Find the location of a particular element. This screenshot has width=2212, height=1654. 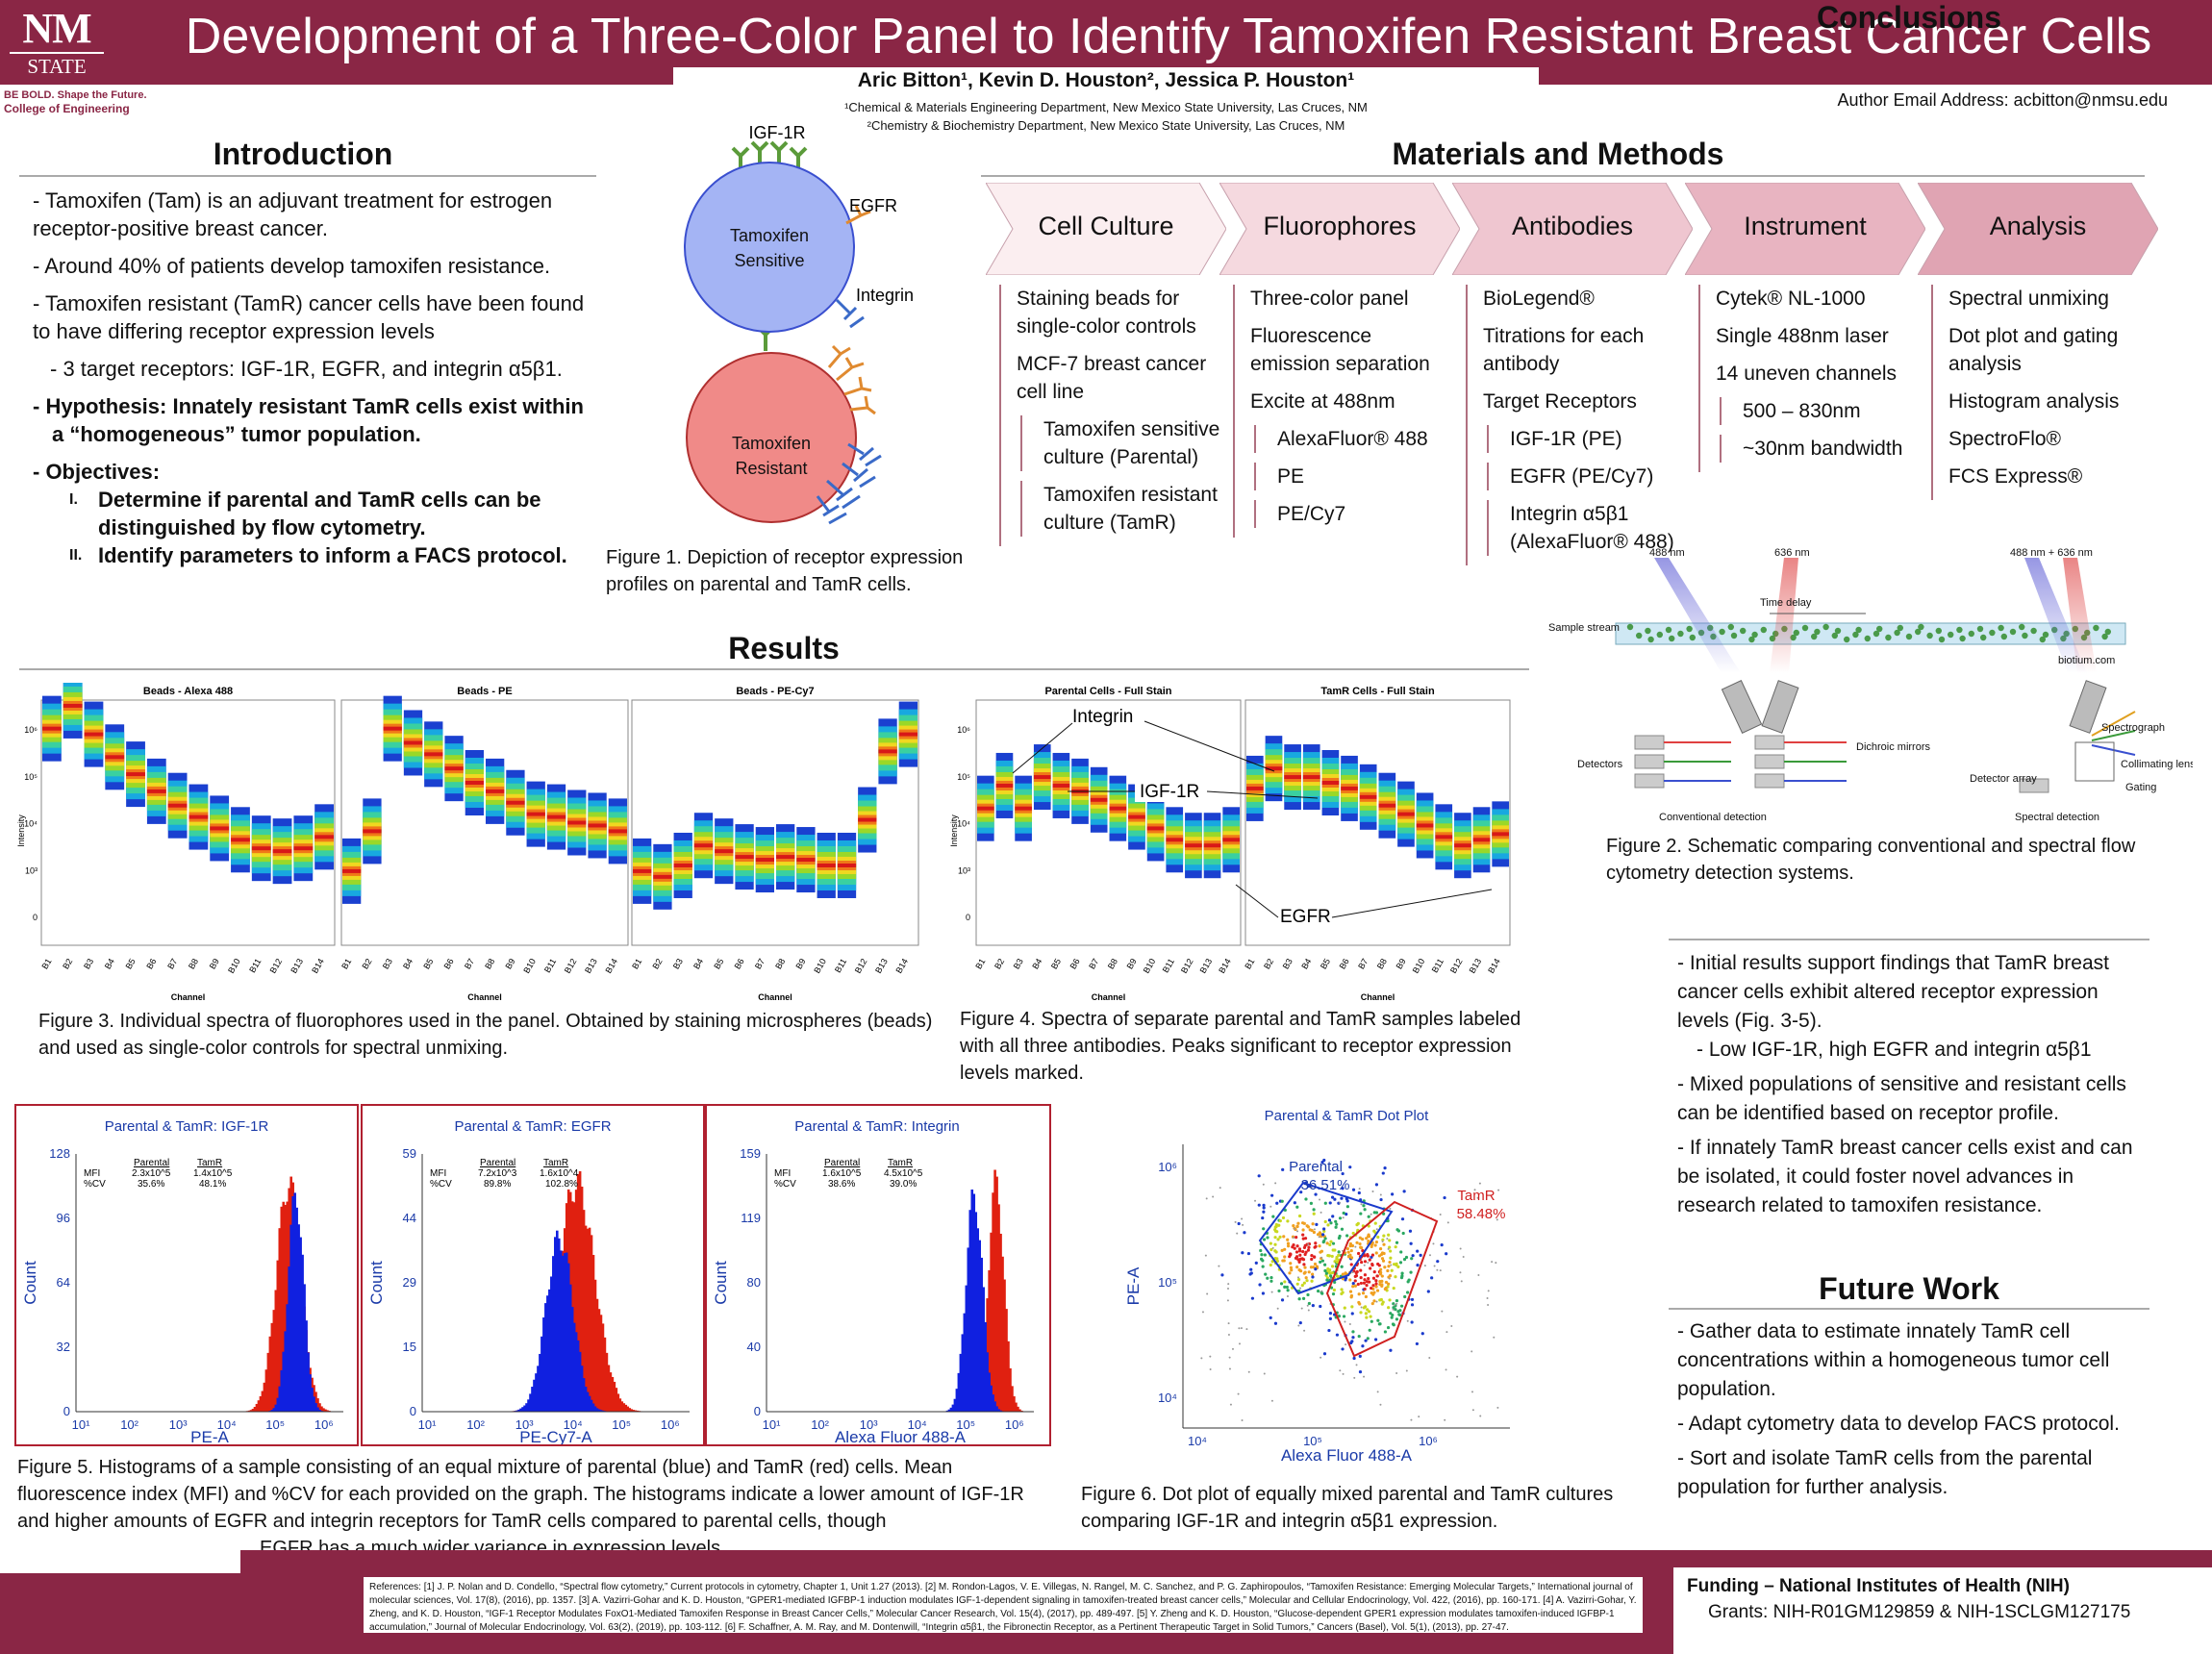

y-tick: 15 is located at coordinates (409, 1347).